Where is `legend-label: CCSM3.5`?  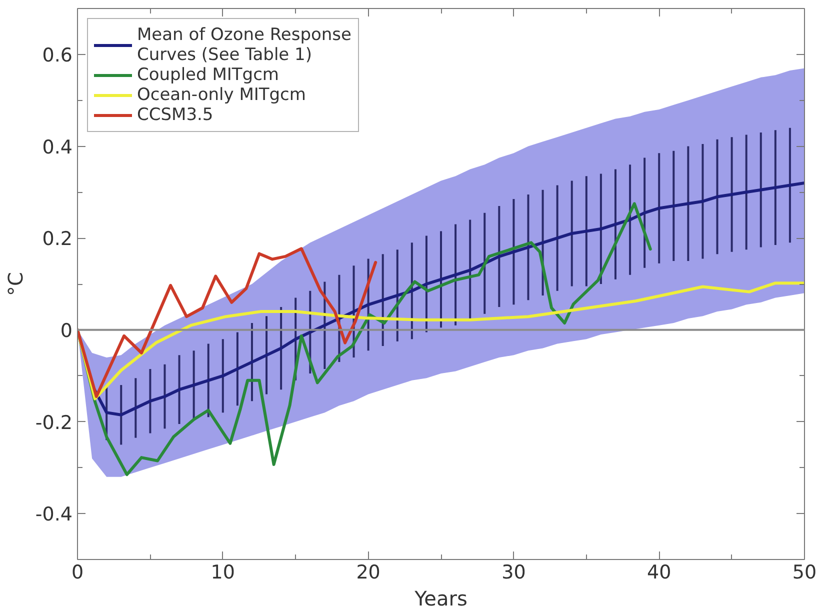
legend-label: CCSM3.5 is located at coordinates (175, 115).